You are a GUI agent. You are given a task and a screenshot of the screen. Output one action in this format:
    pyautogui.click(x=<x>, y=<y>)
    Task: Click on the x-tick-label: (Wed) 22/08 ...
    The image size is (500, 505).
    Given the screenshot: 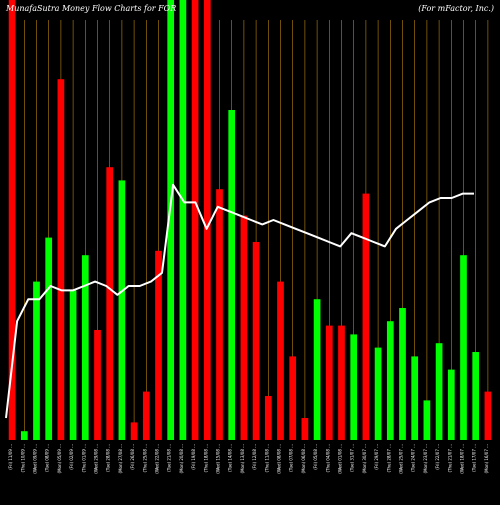 What is the action you would take?
    pyautogui.click(x=157, y=459)
    